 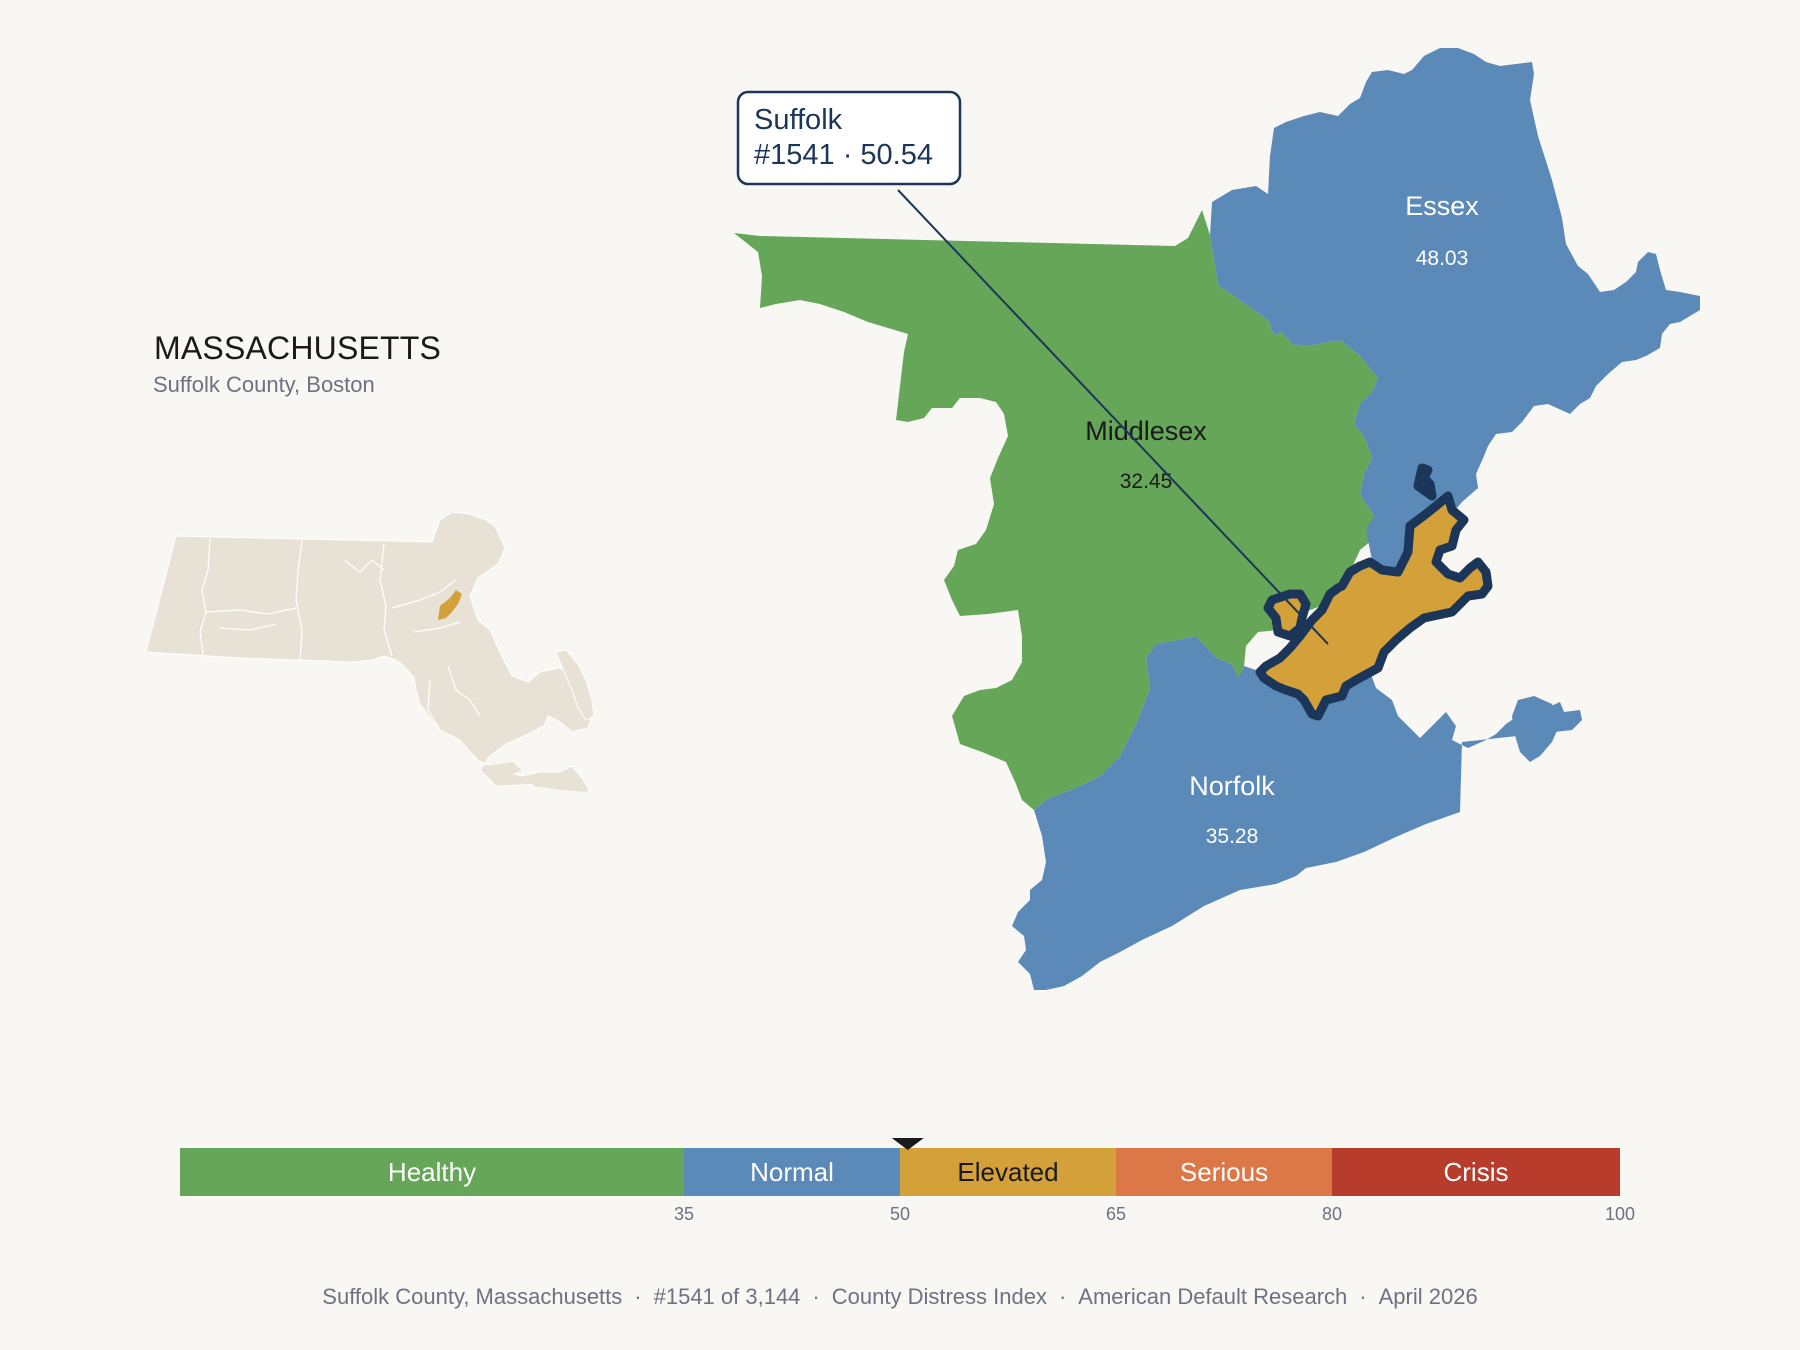 I want to click on callout-county: Suffolk, so click(x=798, y=120).